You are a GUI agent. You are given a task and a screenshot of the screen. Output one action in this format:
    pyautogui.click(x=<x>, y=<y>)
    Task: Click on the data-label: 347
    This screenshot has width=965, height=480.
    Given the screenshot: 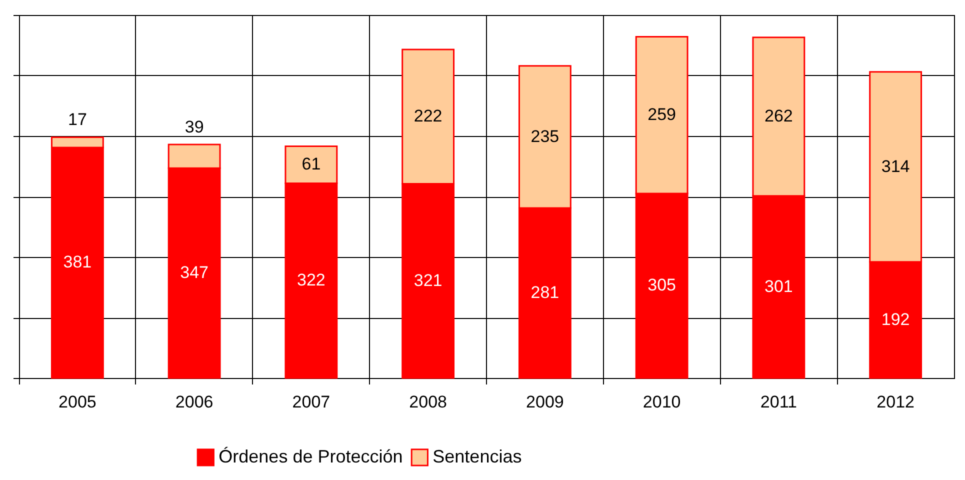 What is the action you would take?
    pyautogui.click(x=194, y=272)
    